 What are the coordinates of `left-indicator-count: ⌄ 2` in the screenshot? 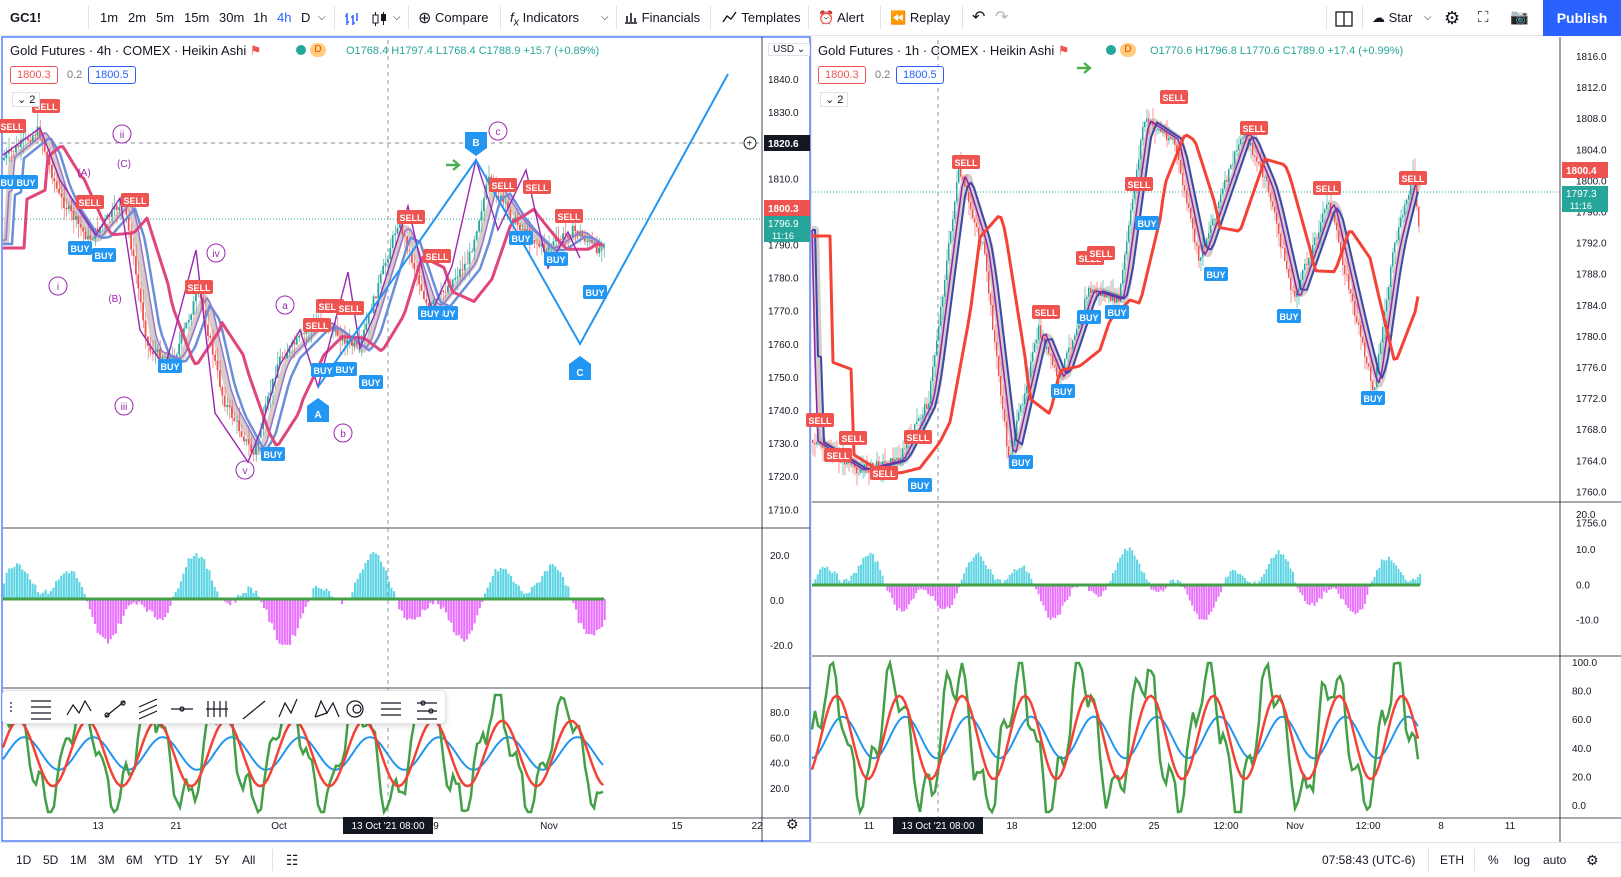 It's located at (26, 99).